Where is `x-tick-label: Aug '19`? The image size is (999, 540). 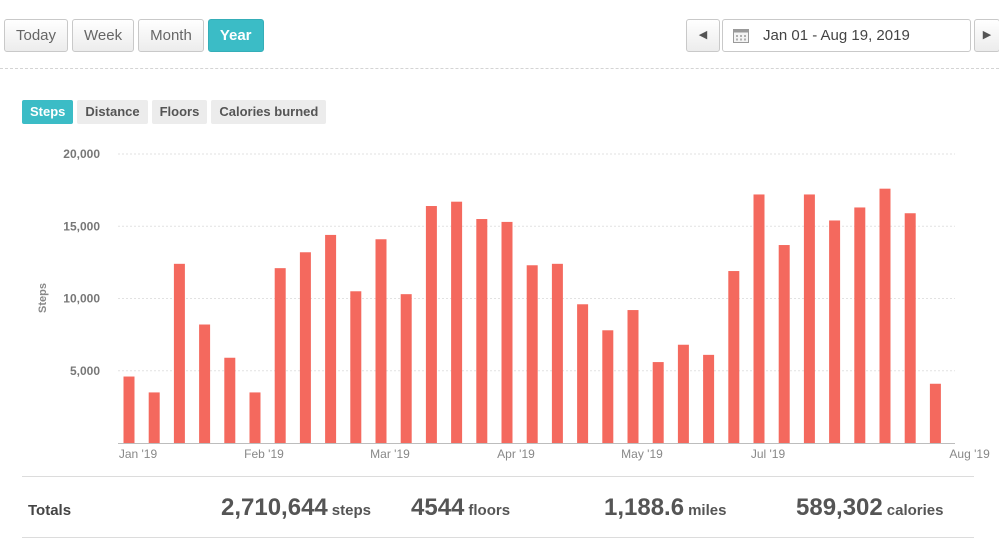
x-tick-label: Aug '19 is located at coordinates (969, 454).